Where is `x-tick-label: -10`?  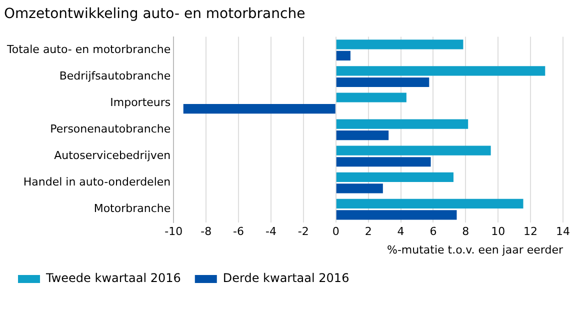 x-tick-label: -10 is located at coordinates (173, 231).